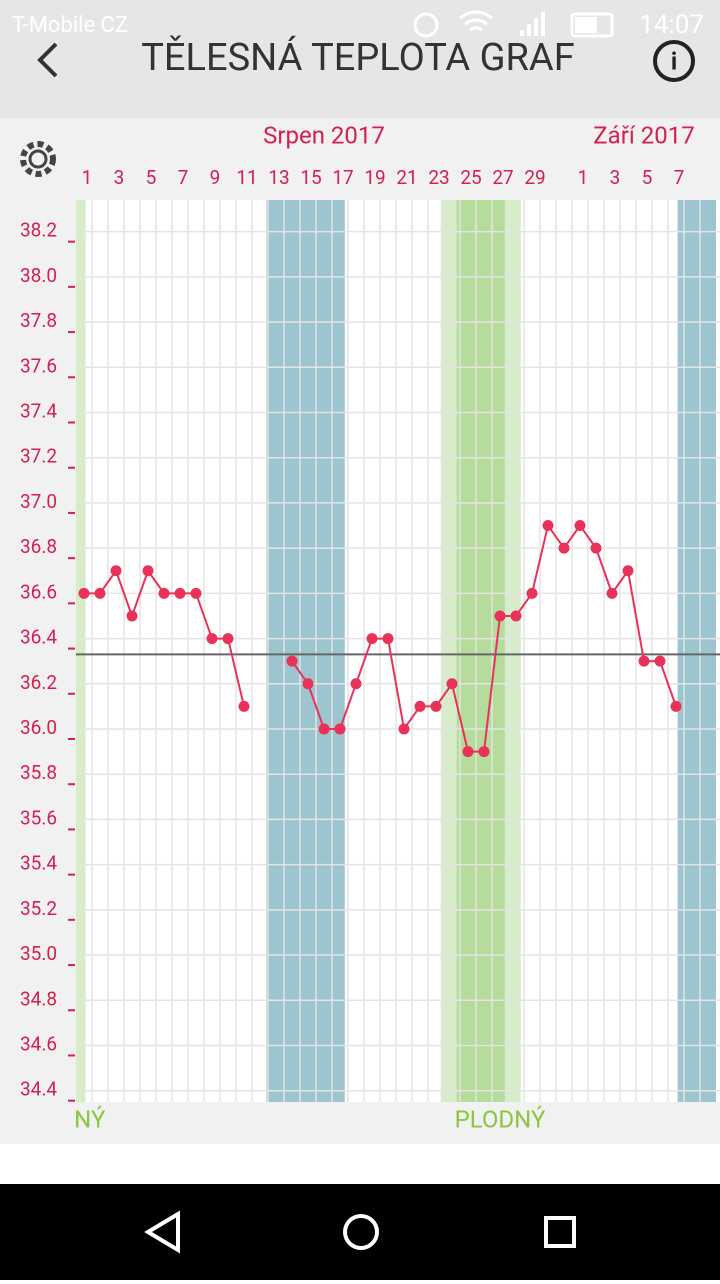  What do you see at coordinates (324, 135) in the screenshot?
I see `month-label: Srpen 2017` at bounding box center [324, 135].